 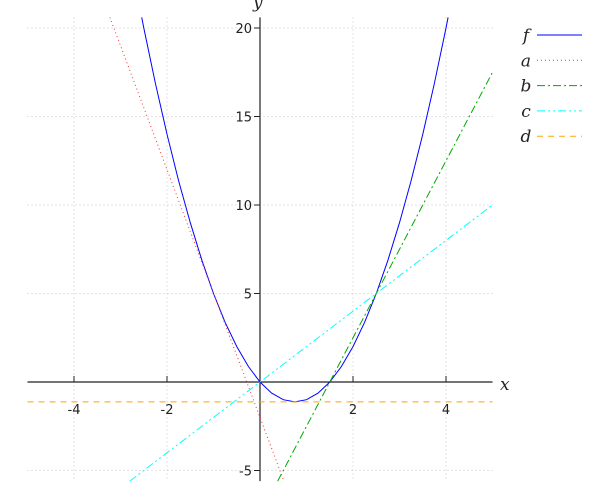 I want to click on x-tick-label: -2, so click(x=167, y=410).